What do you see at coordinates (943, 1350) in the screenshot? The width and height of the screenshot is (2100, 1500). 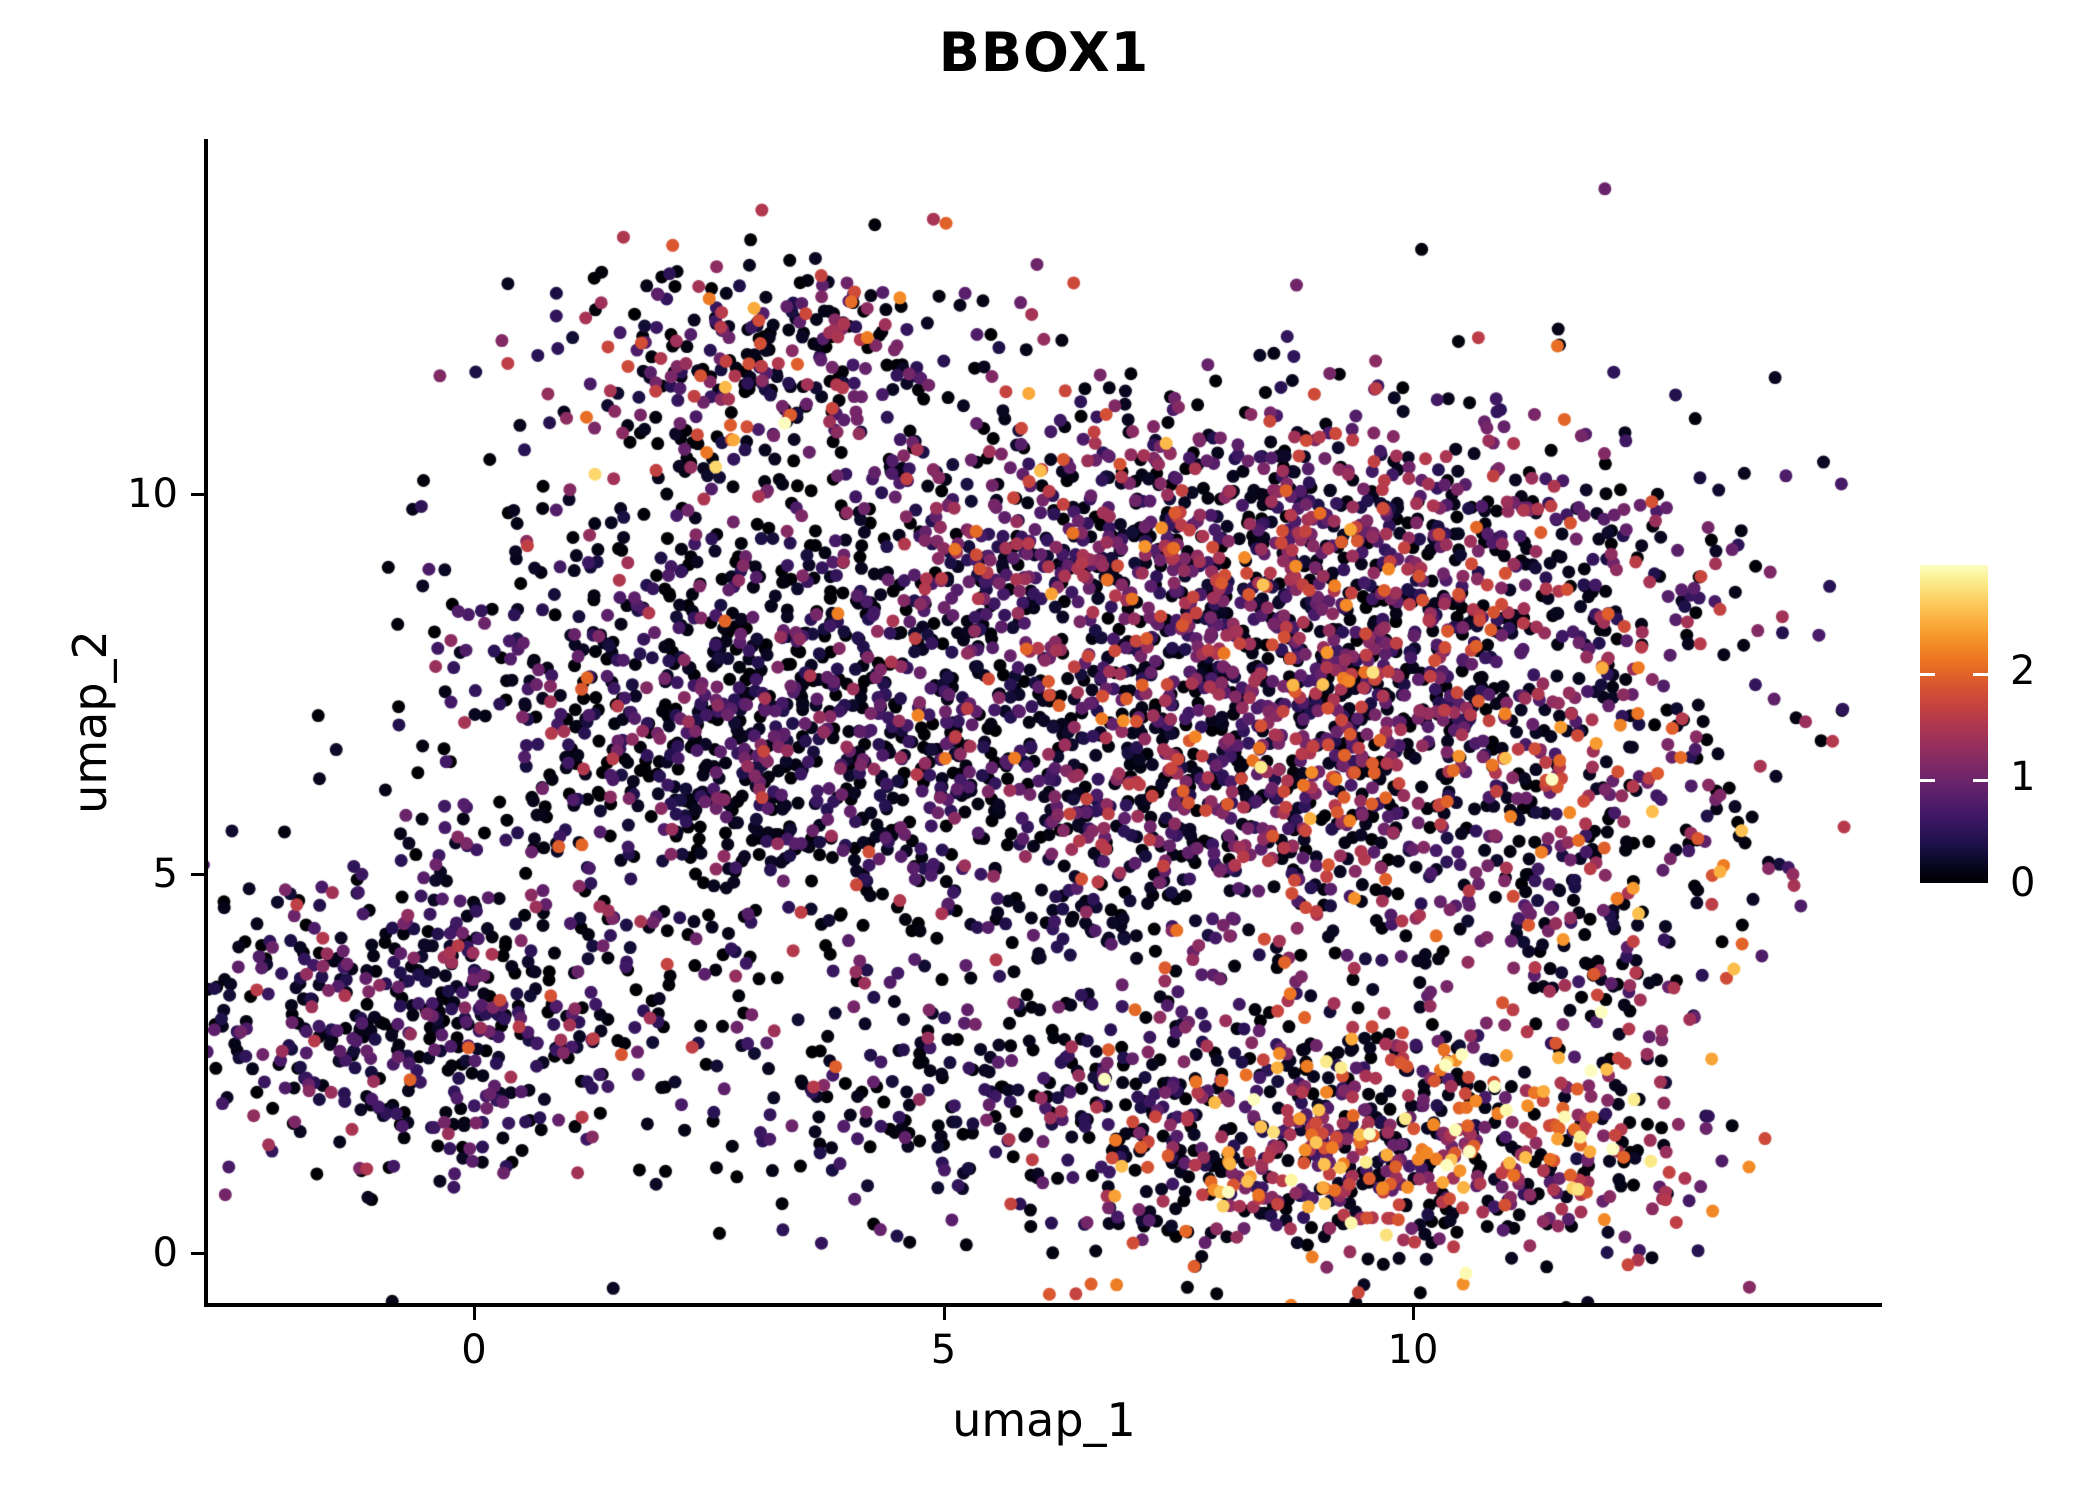 I see `x-tick-label: 5` at bounding box center [943, 1350].